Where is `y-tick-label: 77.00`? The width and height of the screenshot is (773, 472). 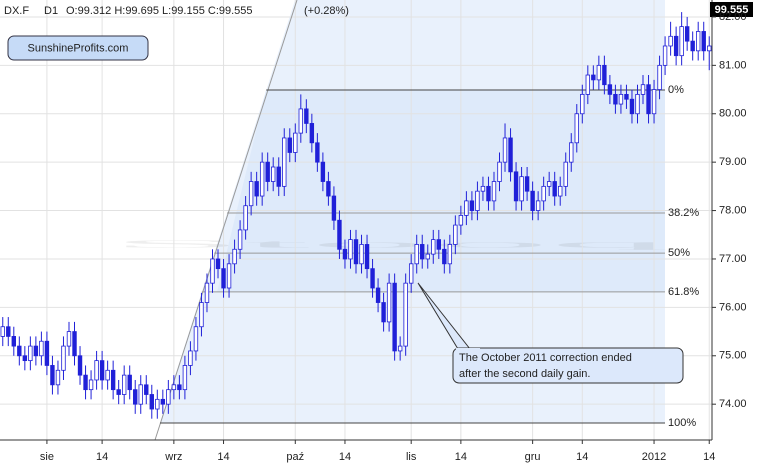
y-tick-label: 77.00 is located at coordinates (733, 259).